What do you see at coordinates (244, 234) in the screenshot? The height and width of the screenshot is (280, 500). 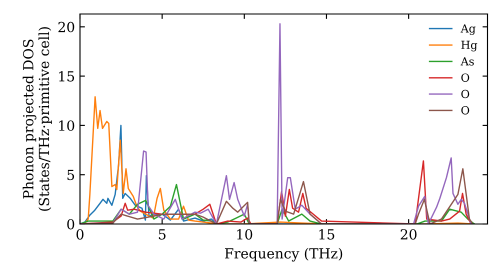 I see `x-tick-label: 10` at bounding box center [244, 234].